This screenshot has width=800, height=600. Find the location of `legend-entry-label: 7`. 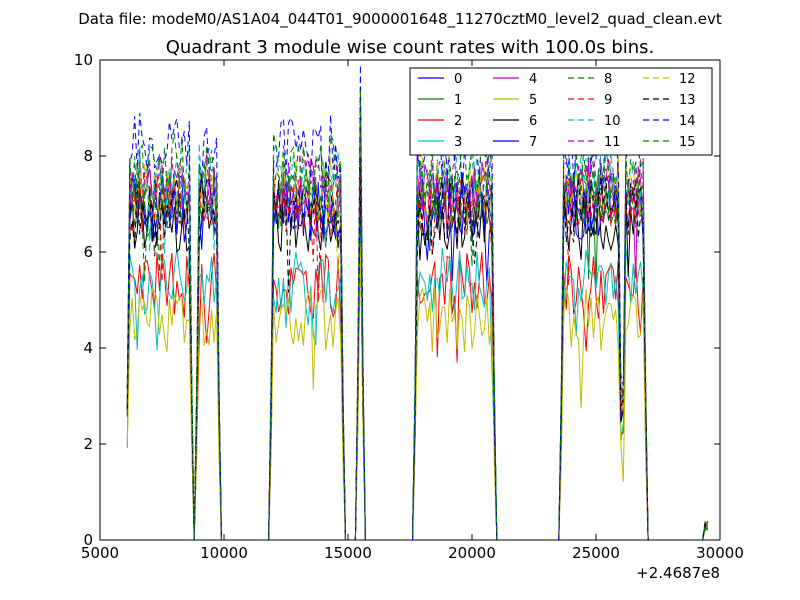

legend-entry-label: 7 is located at coordinates (533, 142).